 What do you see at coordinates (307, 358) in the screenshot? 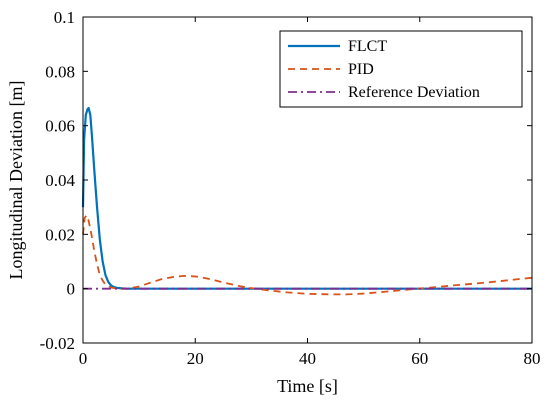
I see `x-tick-label: 40` at bounding box center [307, 358].